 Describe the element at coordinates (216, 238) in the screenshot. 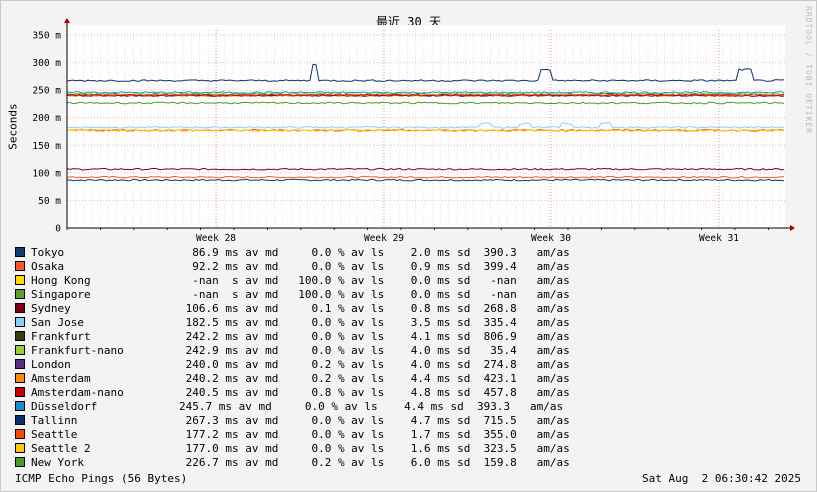

I see `x-tick-label: Week 28` at that location.